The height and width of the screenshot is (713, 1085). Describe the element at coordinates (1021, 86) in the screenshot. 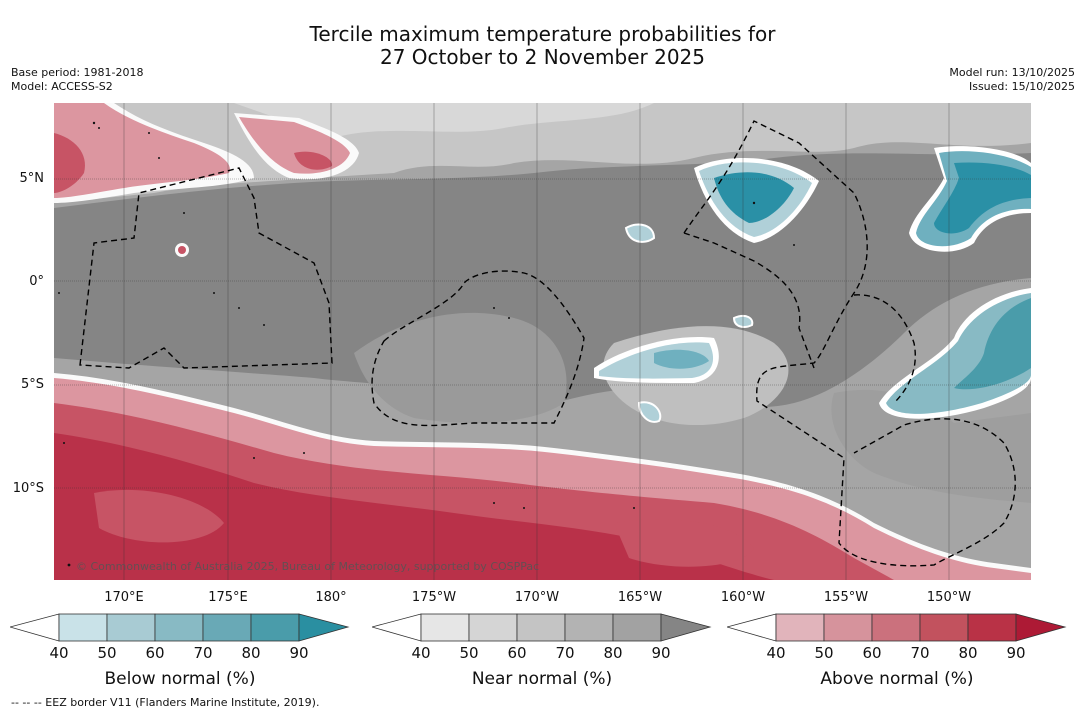

I see `issued-label: Issued: 15/10/2025` at that location.